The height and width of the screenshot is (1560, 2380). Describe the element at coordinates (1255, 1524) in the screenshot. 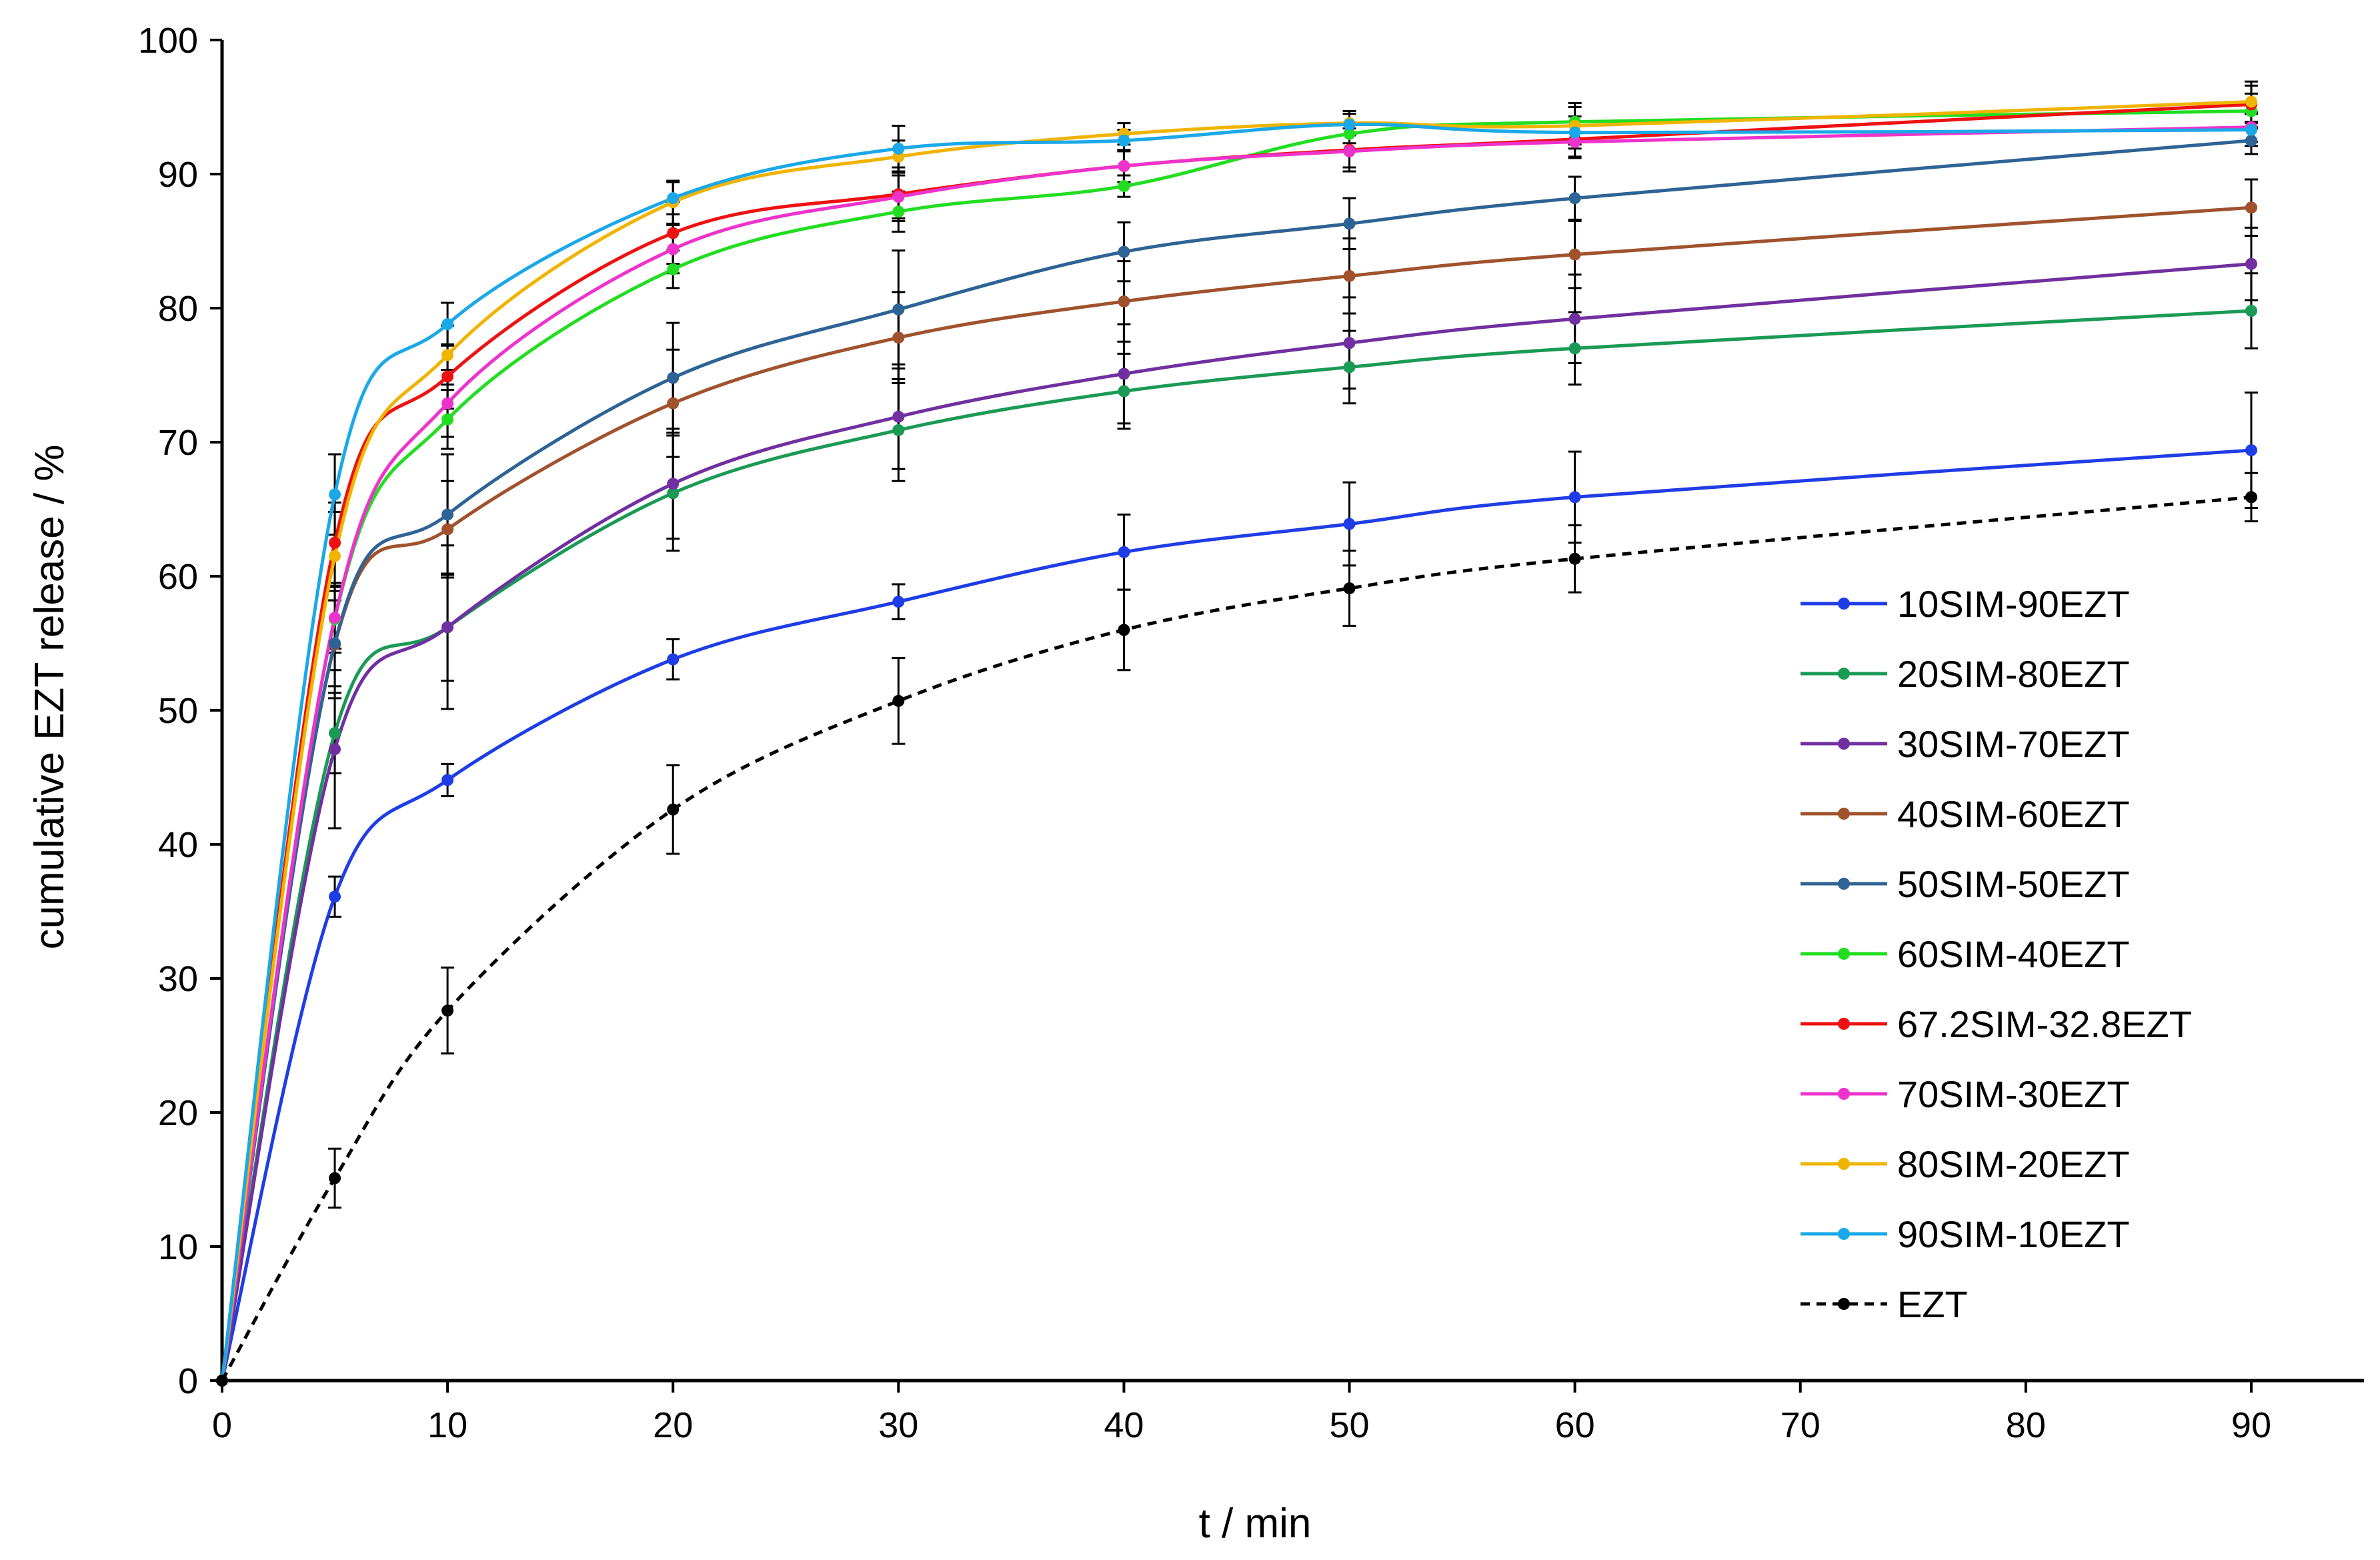

I see `x-axis-title: t / min` at that location.